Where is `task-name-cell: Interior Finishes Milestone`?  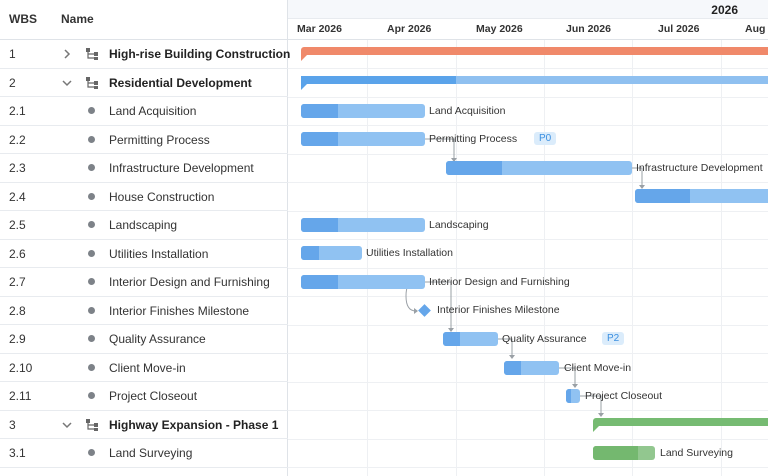 task-name-cell: Interior Finishes Milestone is located at coordinates (179, 310).